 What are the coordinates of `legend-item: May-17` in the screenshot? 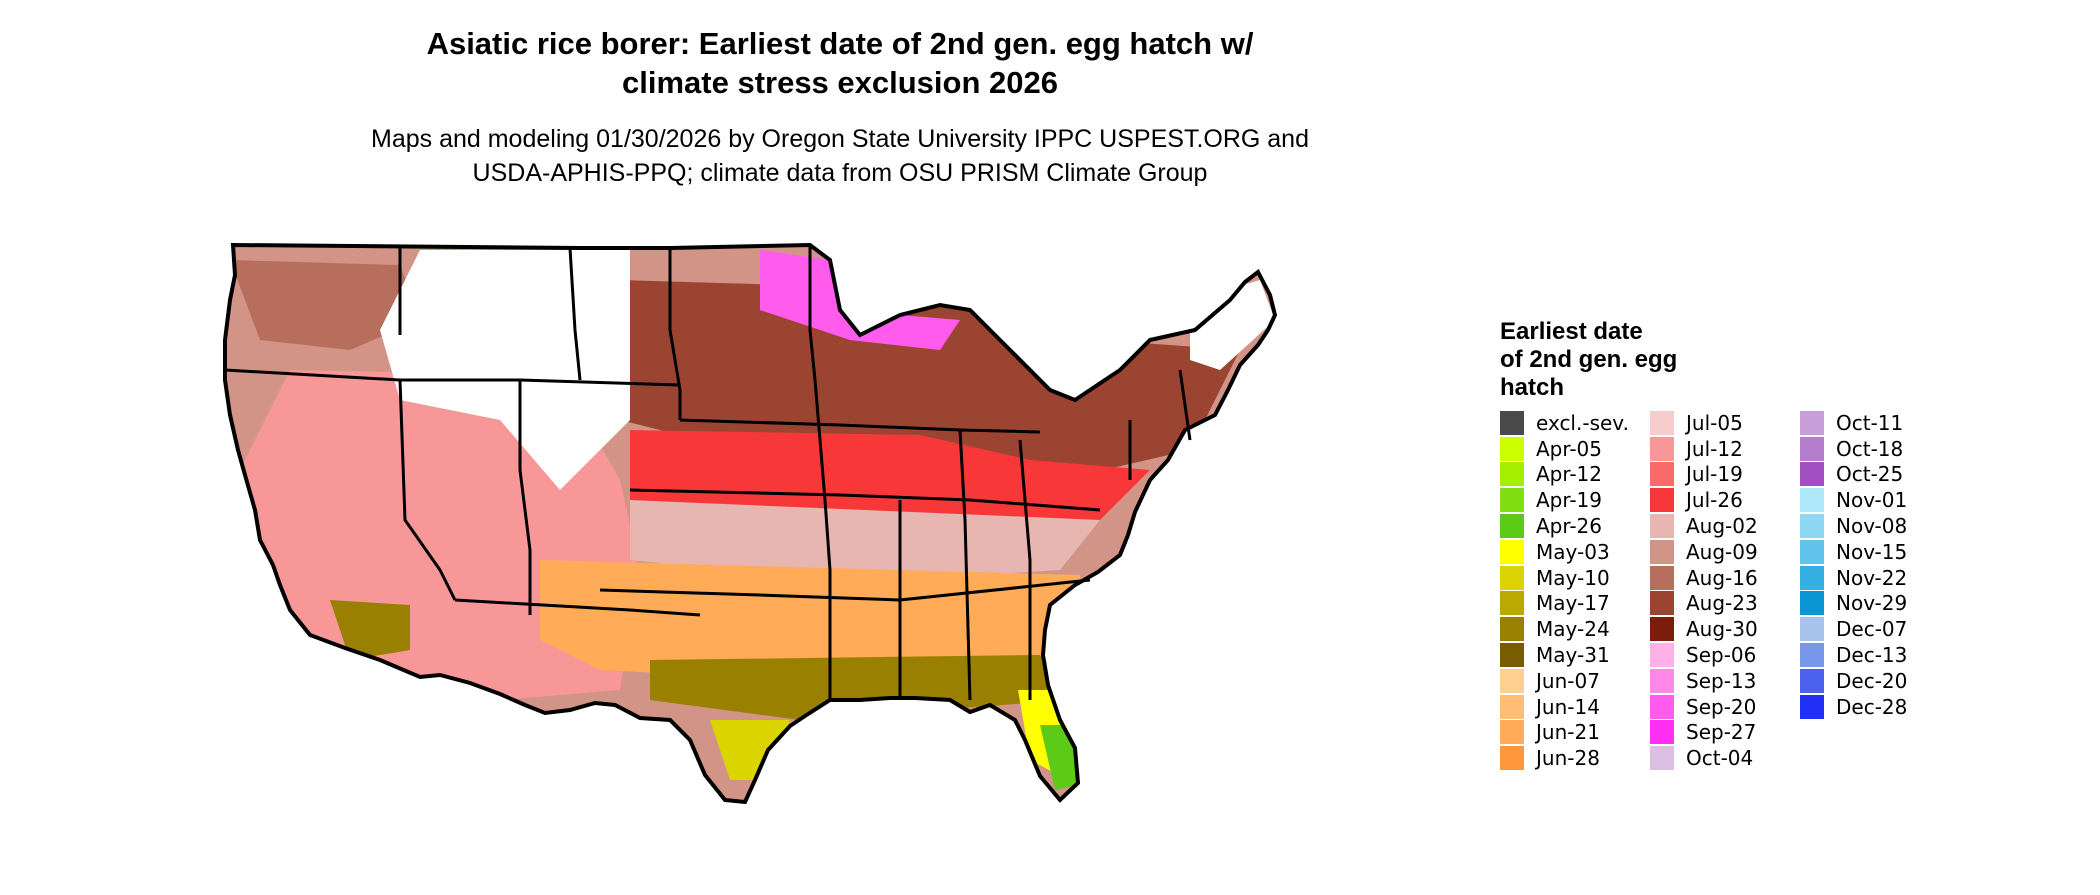 It's located at (1564, 604).